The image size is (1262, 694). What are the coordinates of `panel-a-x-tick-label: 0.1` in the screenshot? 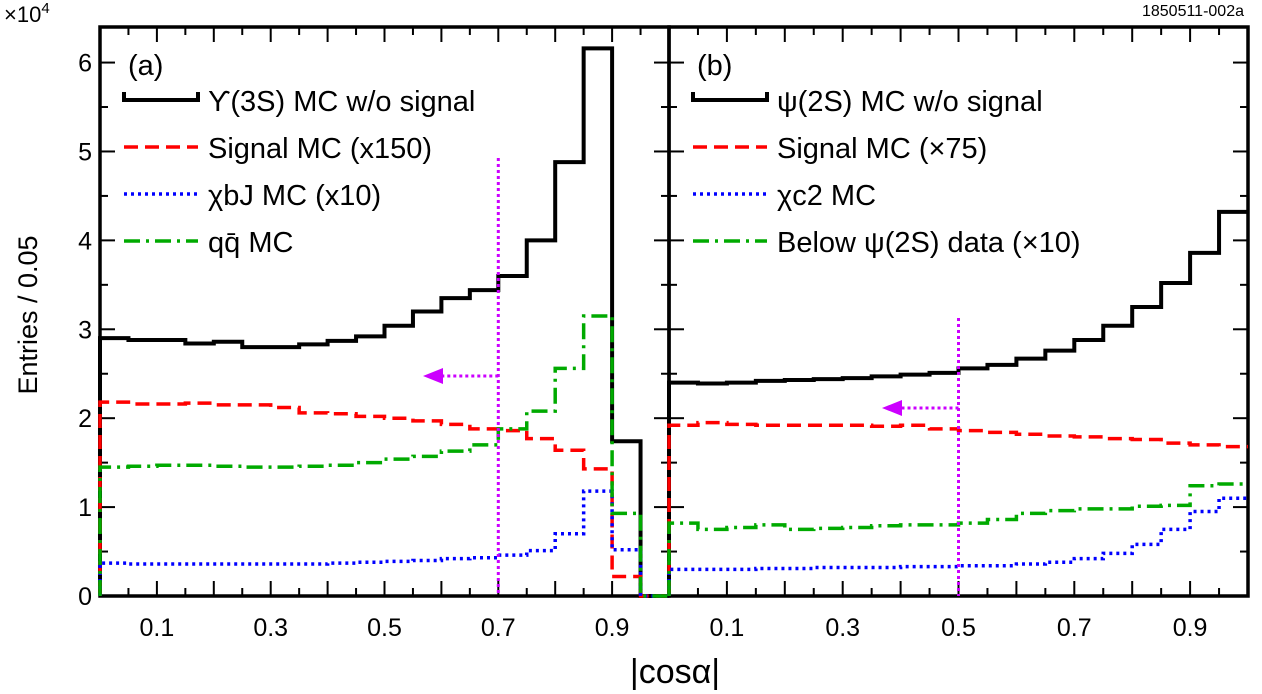 It's located at (157, 628).